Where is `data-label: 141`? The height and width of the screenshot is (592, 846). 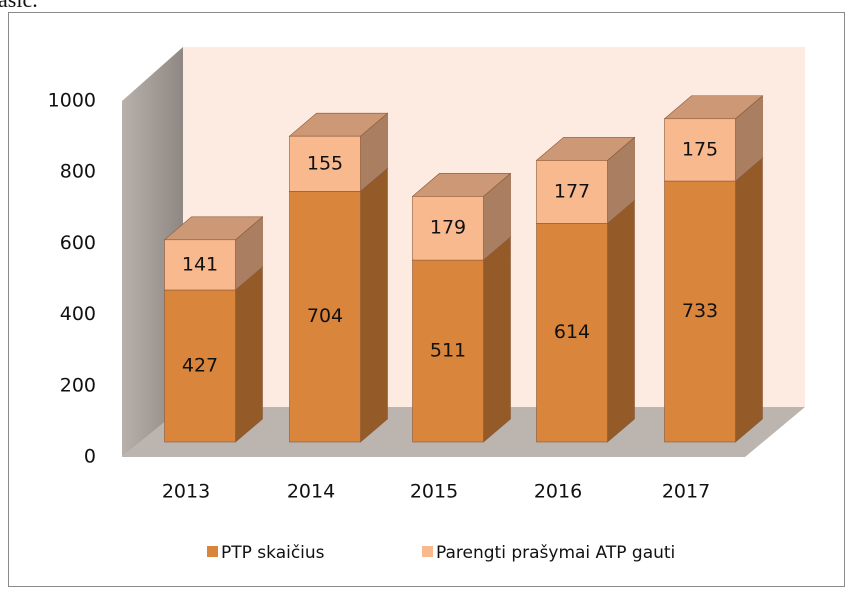
data-label: 141 is located at coordinates (200, 264).